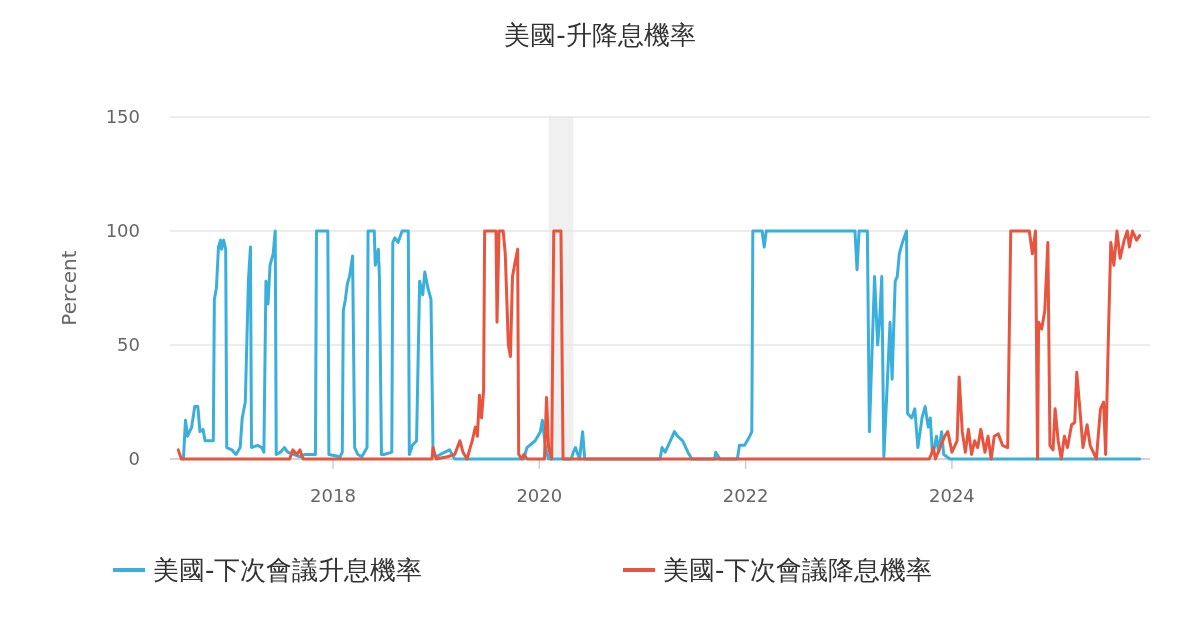  I want to click on x-tick-label: 2024, so click(952, 495).